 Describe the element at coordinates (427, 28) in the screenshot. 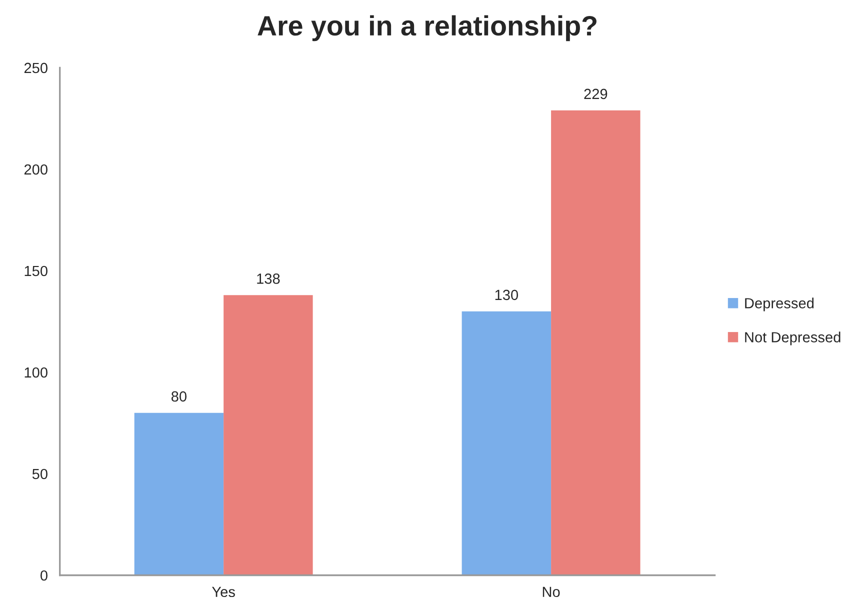

I see `chart-title: Are you in a relationship?` at that location.